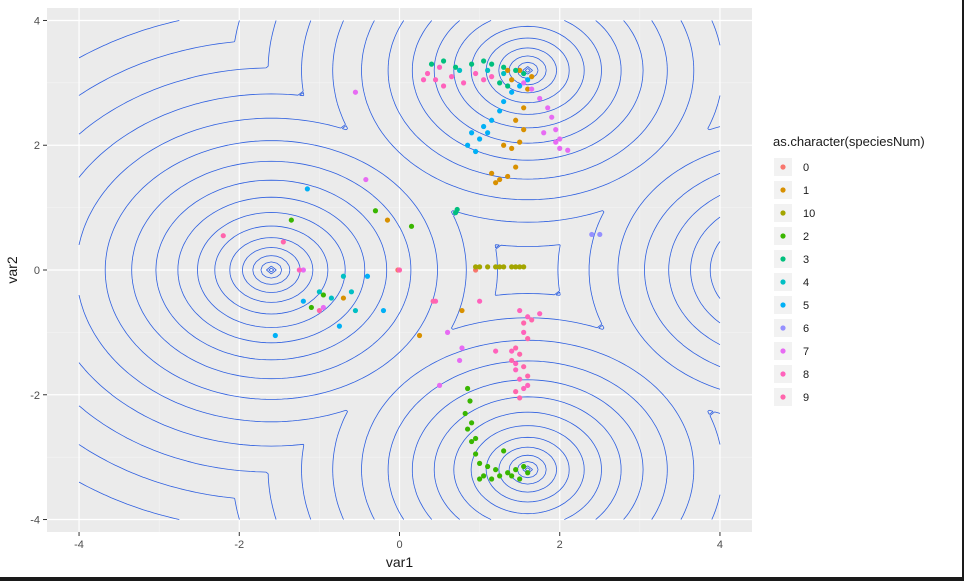  Describe the element at coordinates (806, 398) in the screenshot. I see `legend-label-9: 9` at that location.